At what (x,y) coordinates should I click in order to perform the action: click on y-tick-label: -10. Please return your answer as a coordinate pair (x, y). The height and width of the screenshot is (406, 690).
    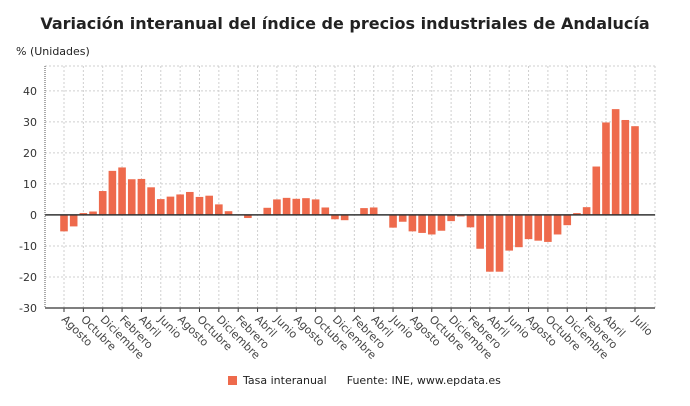
    Looking at the image, I should click on (28, 246).